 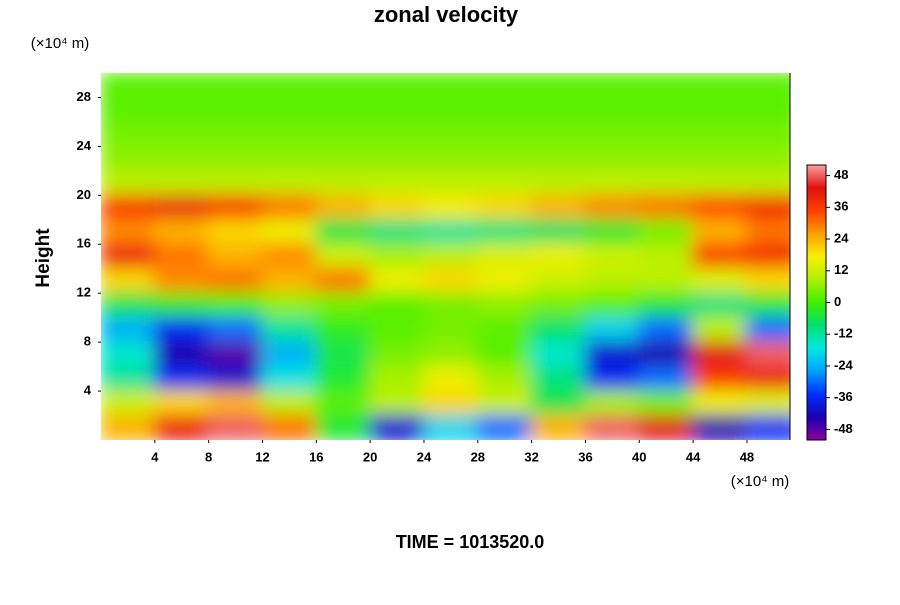 I want to click on y-tick-label: 4, so click(x=88, y=390).